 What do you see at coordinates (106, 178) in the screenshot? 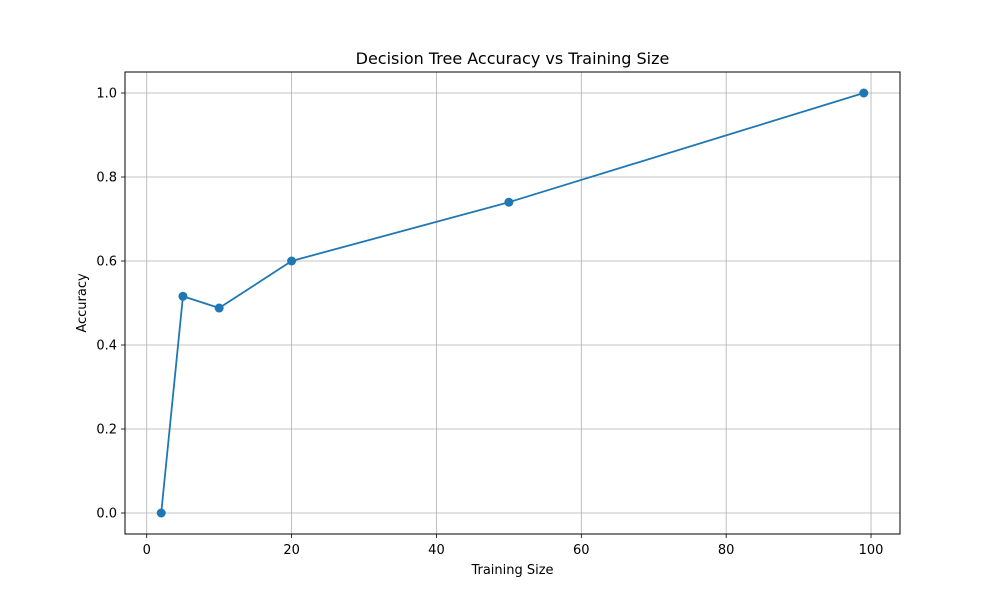
I see `y-tick-label: 0.8` at bounding box center [106, 178].